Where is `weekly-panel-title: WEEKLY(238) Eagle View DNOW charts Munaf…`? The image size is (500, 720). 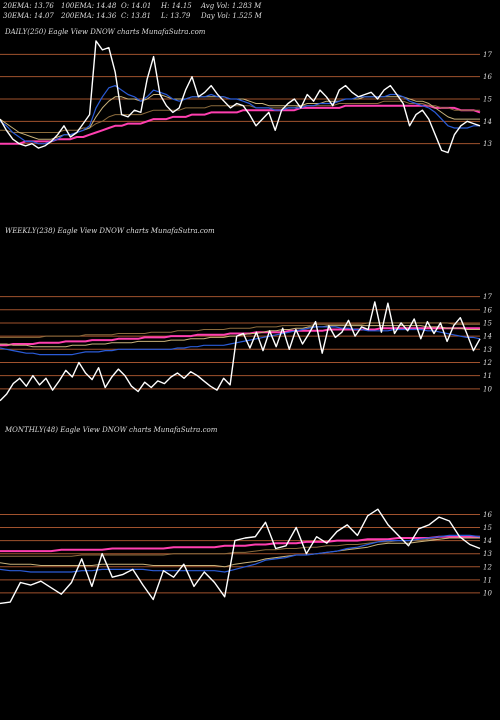
weekly-panel-title: WEEKLY(238) Eagle View DNOW charts Munaf… is located at coordinates (110, 231).